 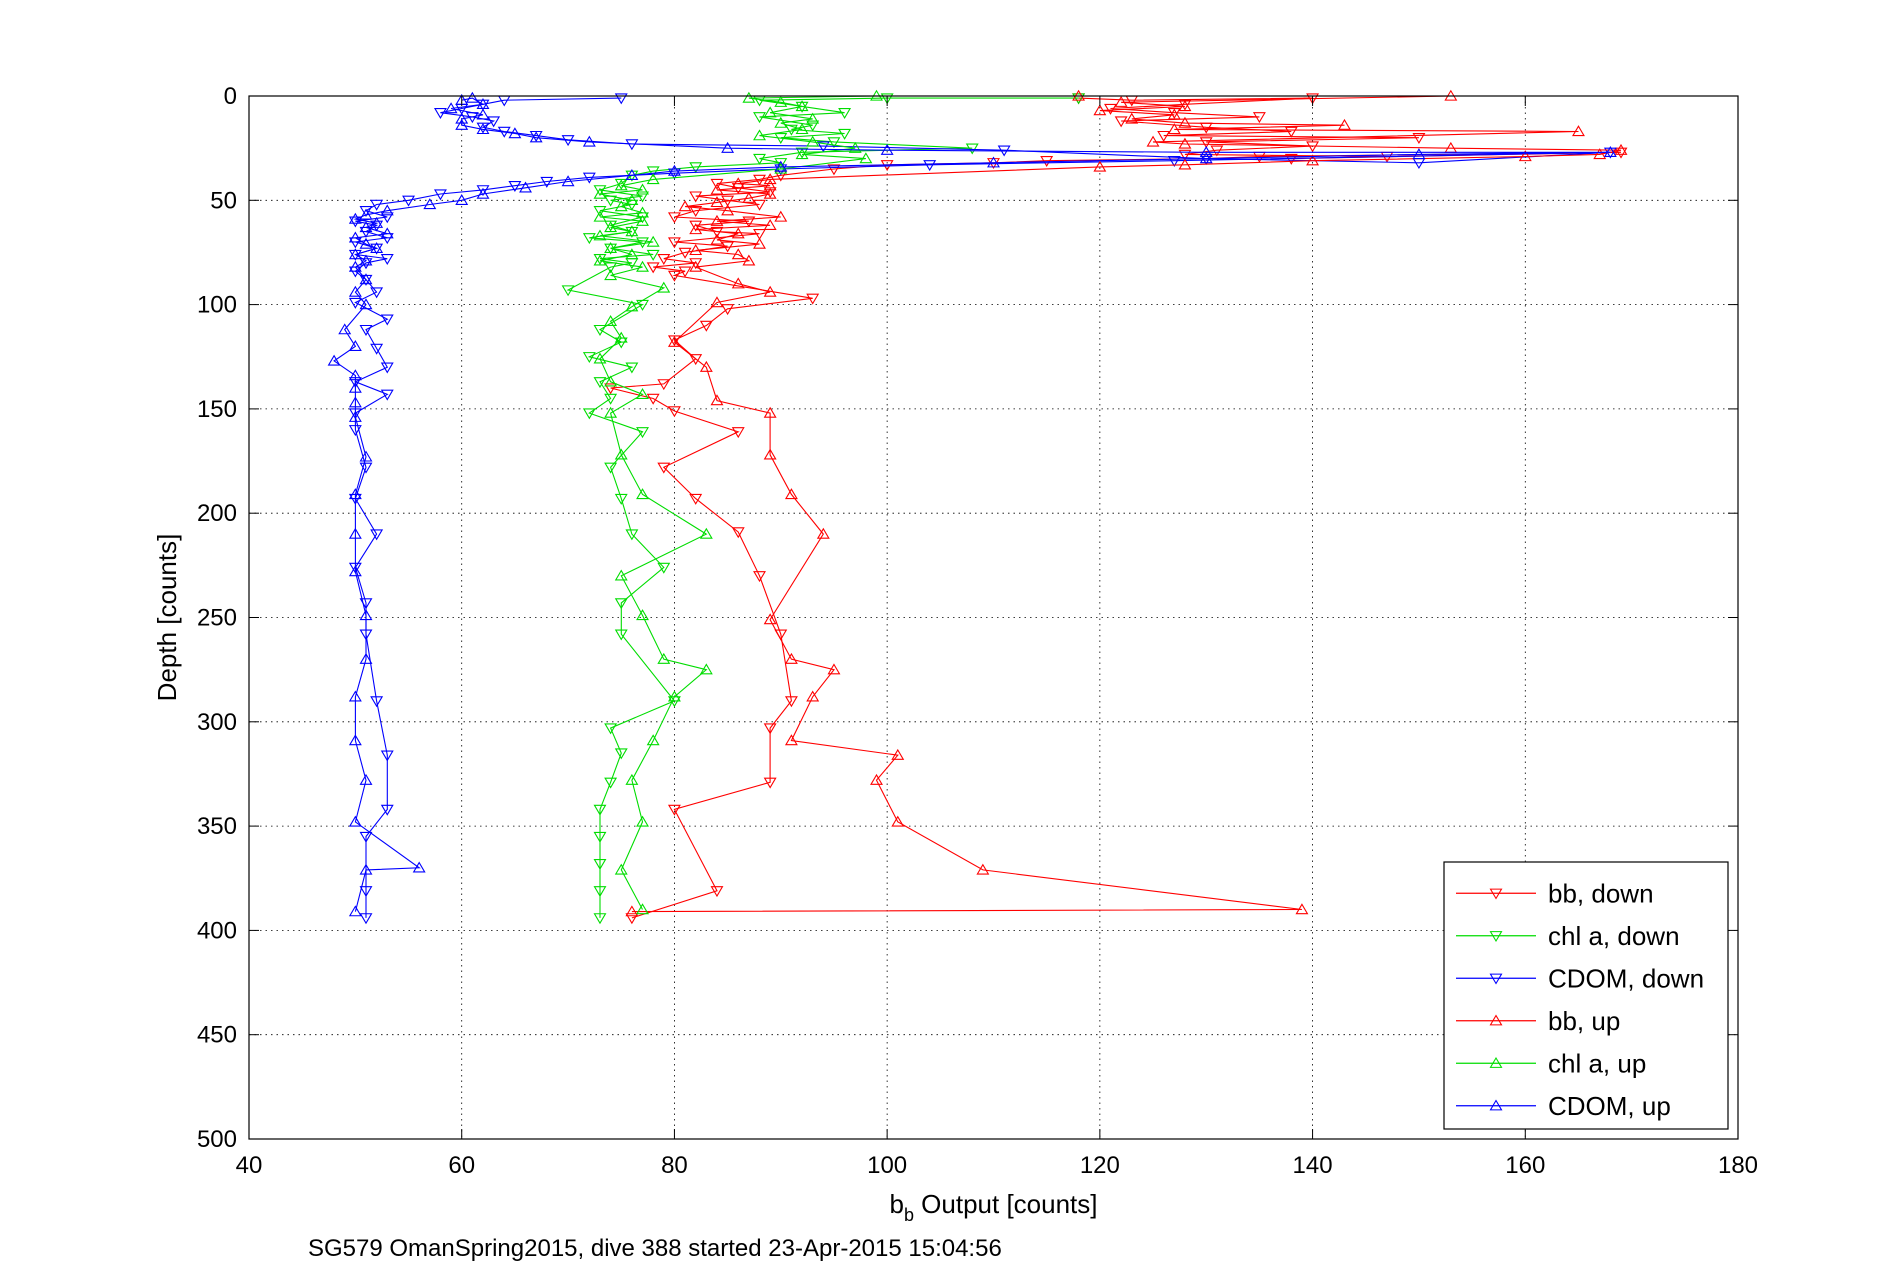 I want to click on x-tick-label: 100, so click(x=887, y=1165).